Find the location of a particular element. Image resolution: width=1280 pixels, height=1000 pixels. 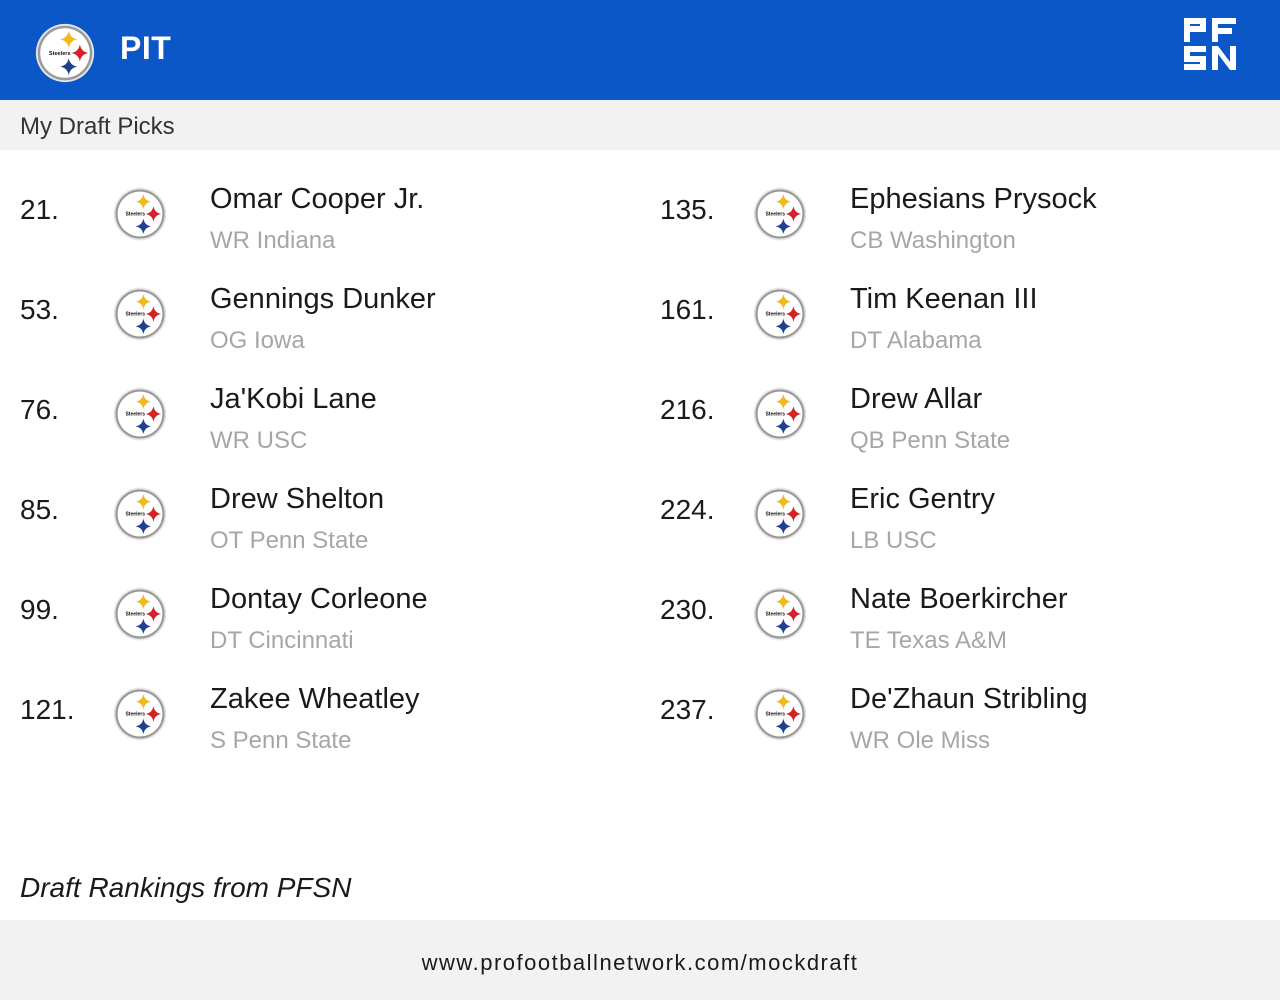

draft-pick-item: 121. Zakee Wheatley S Penn State is located at coordinates (310, 702).